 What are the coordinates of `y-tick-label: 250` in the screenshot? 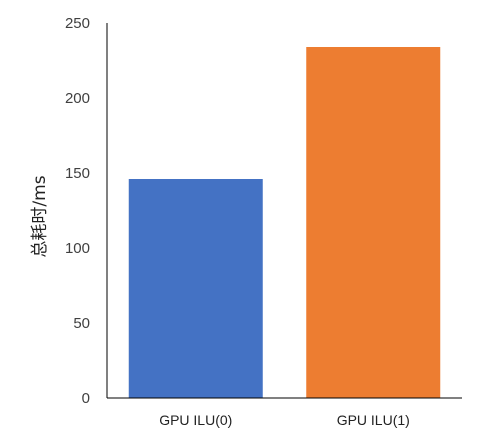 It's located at (77, 23).